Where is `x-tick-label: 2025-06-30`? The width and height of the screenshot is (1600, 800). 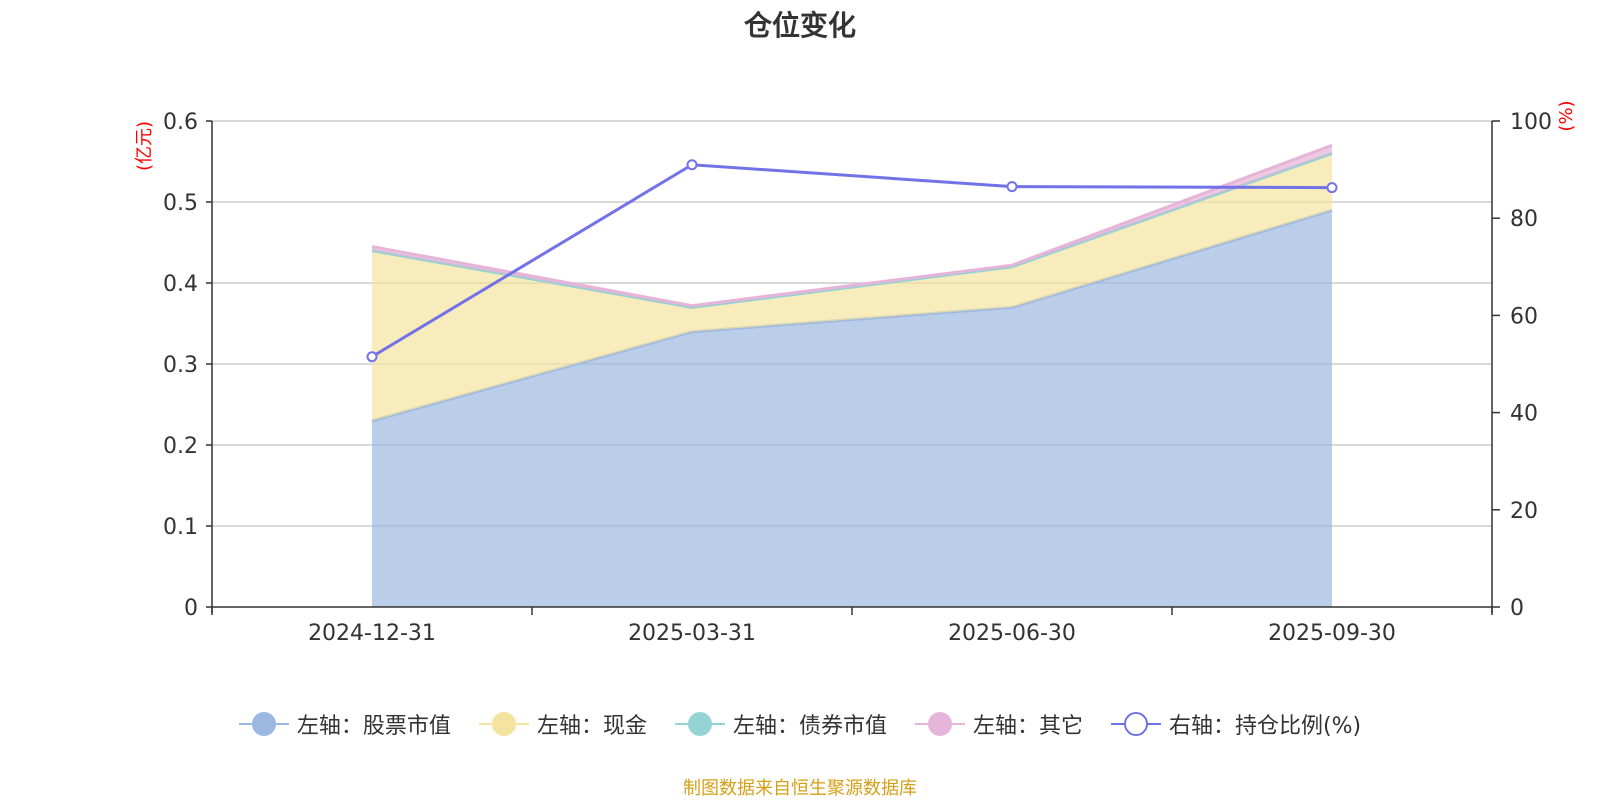
x-tick-label: 2025-06-30 is located at coordinates (1012, 633).